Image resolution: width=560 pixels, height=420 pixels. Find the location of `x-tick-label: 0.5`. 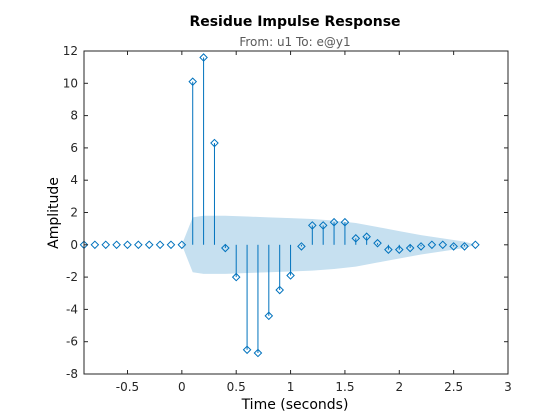

x-tick-label: 0.5 is located at coordinates (236, 387).